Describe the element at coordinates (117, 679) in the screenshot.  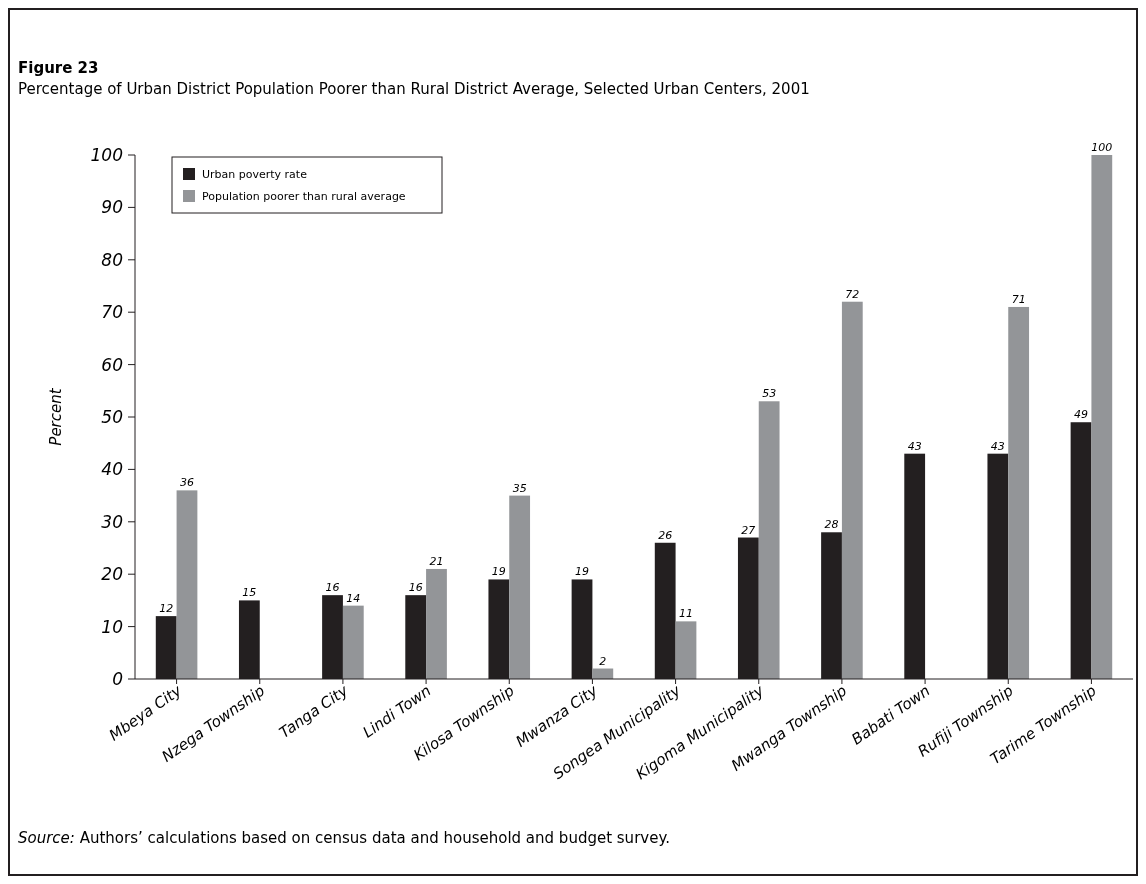
I see `y-tick-label: 0` at that location.